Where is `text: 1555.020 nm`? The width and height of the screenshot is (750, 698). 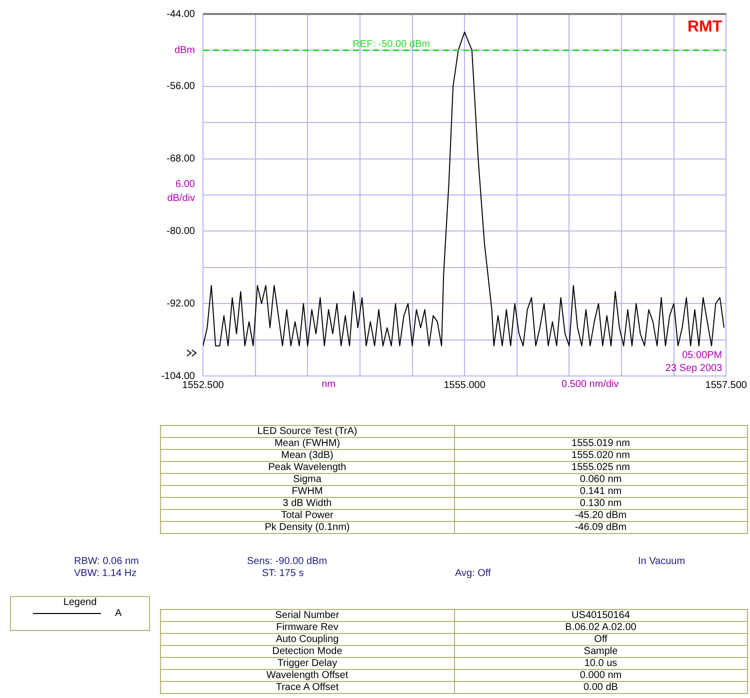
text: 1555.020 nm is located at coordinates (601, 456).